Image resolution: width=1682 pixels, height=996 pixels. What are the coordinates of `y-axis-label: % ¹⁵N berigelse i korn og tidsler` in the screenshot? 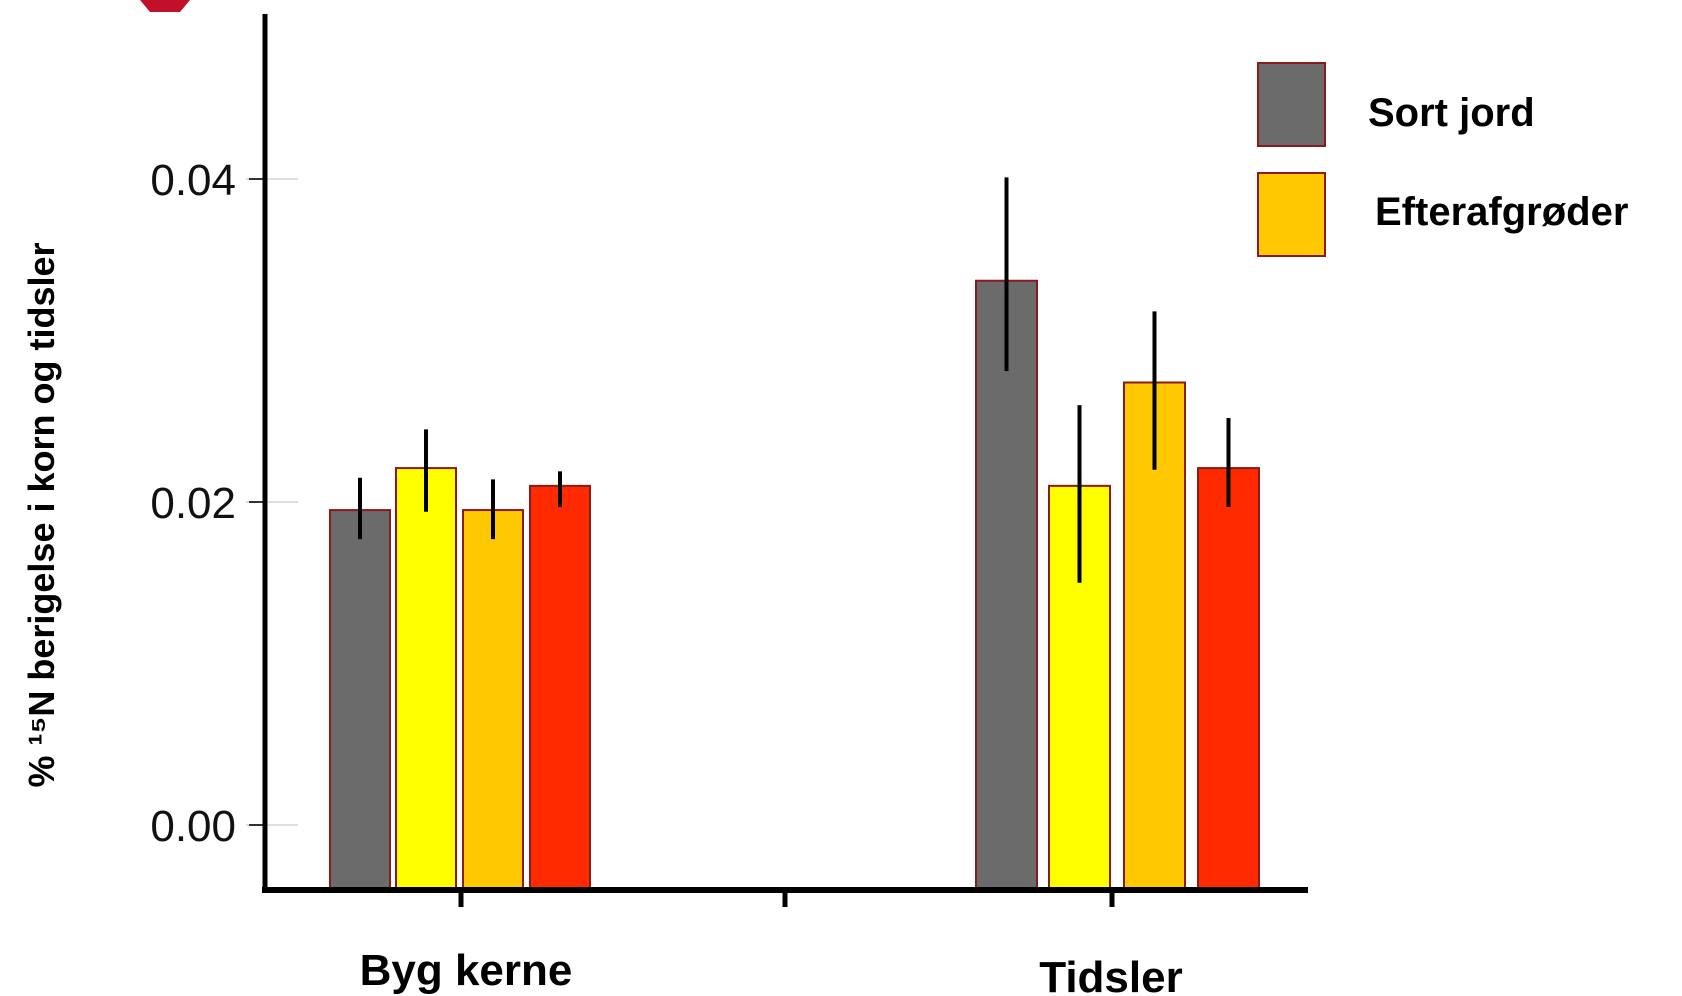 It's located at (41, 514).